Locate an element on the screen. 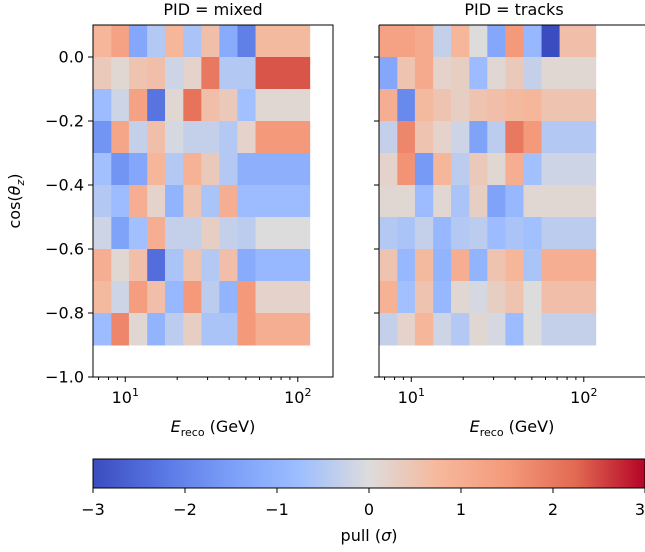  colorbar-tick-label: 0 is located at coordinates (369, 509).